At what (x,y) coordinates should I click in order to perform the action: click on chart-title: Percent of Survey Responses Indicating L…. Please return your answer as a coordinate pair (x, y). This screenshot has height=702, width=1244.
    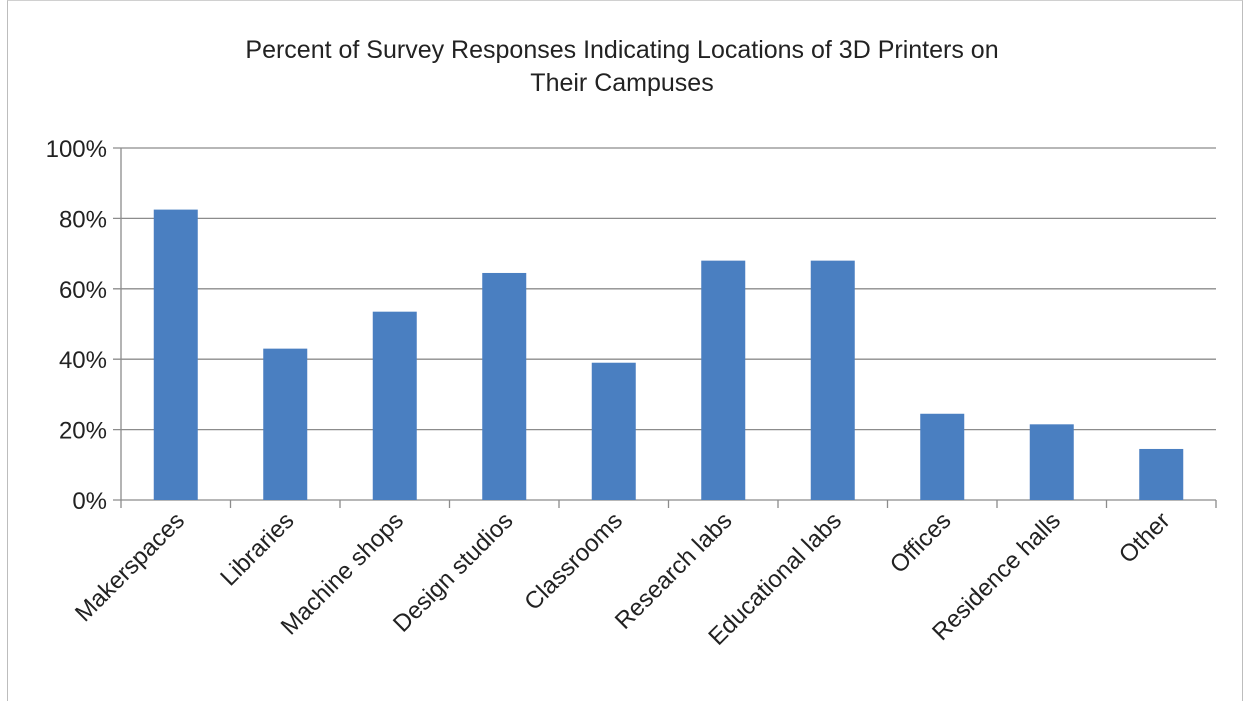
    Looking at the image, I should click on (622, 67).